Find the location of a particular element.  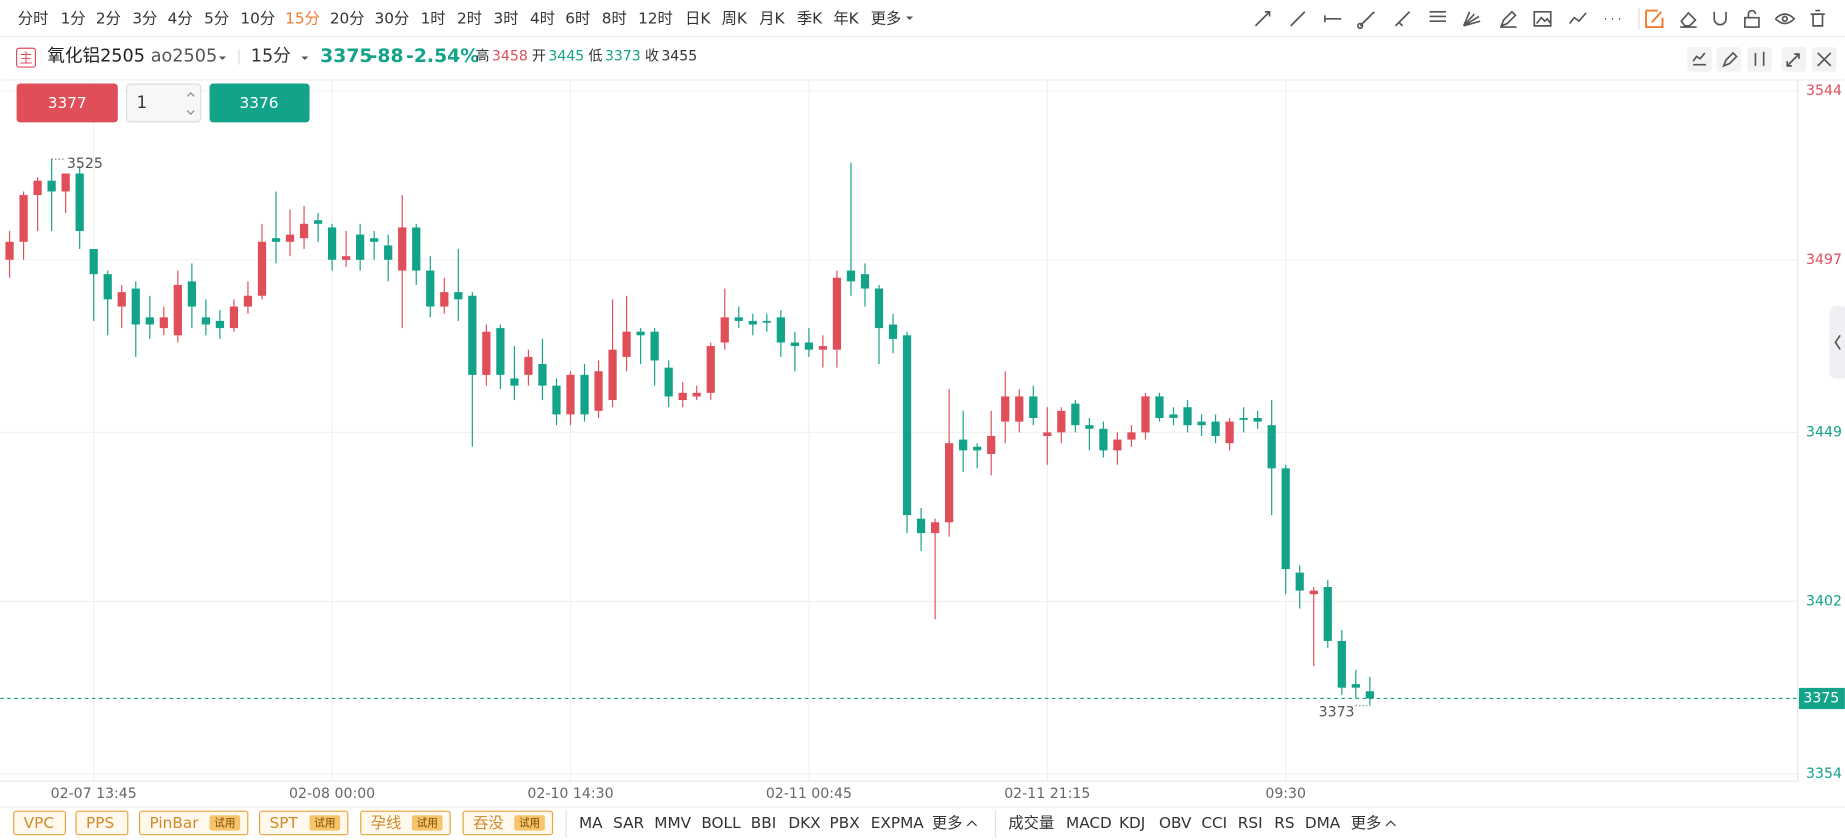

period-tab: 8时 is located at coordinates (614, 18).